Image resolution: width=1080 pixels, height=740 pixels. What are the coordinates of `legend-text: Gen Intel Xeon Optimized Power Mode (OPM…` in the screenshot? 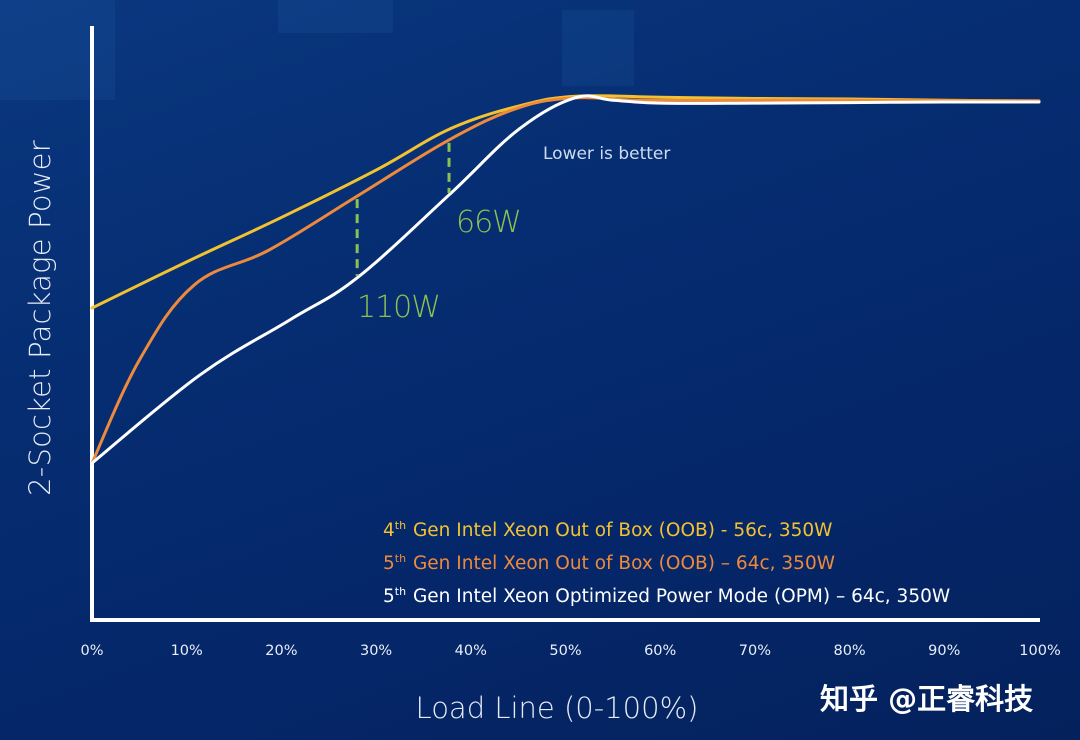 It's located at (679, 596).